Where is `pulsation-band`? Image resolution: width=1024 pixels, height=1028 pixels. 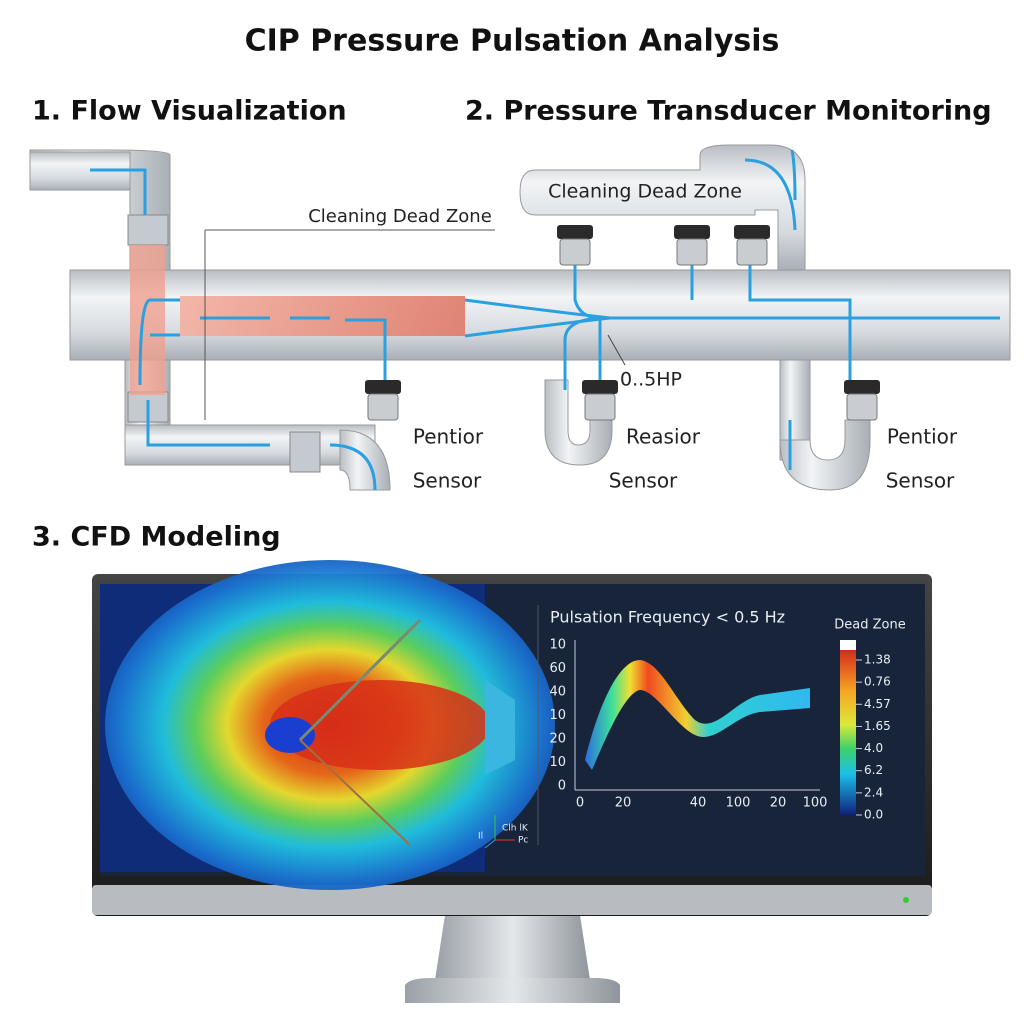 pulsation-band is located at coordinates (697, 715).